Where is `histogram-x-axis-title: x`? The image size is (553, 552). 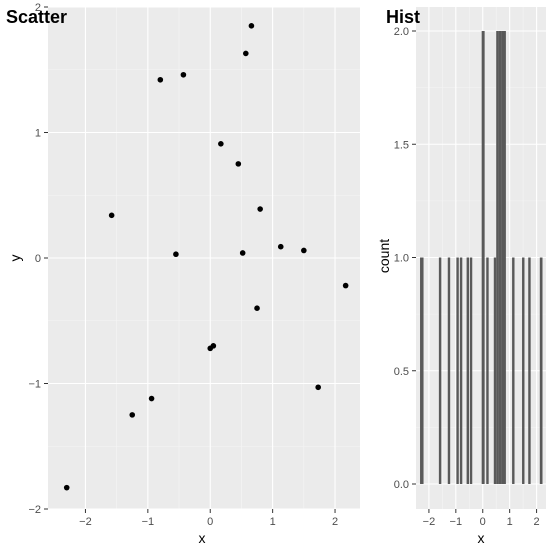 histogram-x-axis-title: x is located at coordinates (481, 538).